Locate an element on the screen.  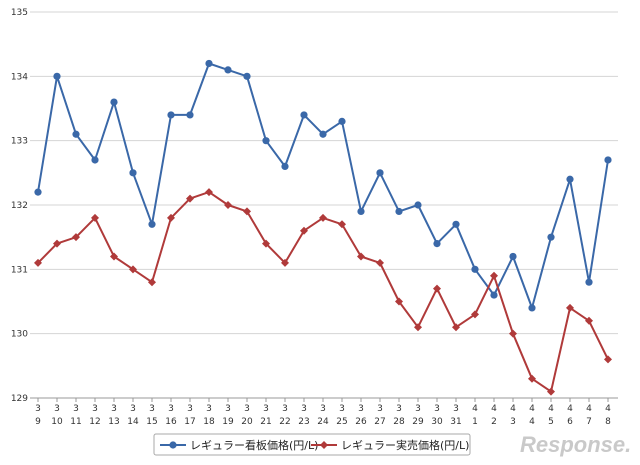
response-watermark: Response. is located at coordinates (575, 444).